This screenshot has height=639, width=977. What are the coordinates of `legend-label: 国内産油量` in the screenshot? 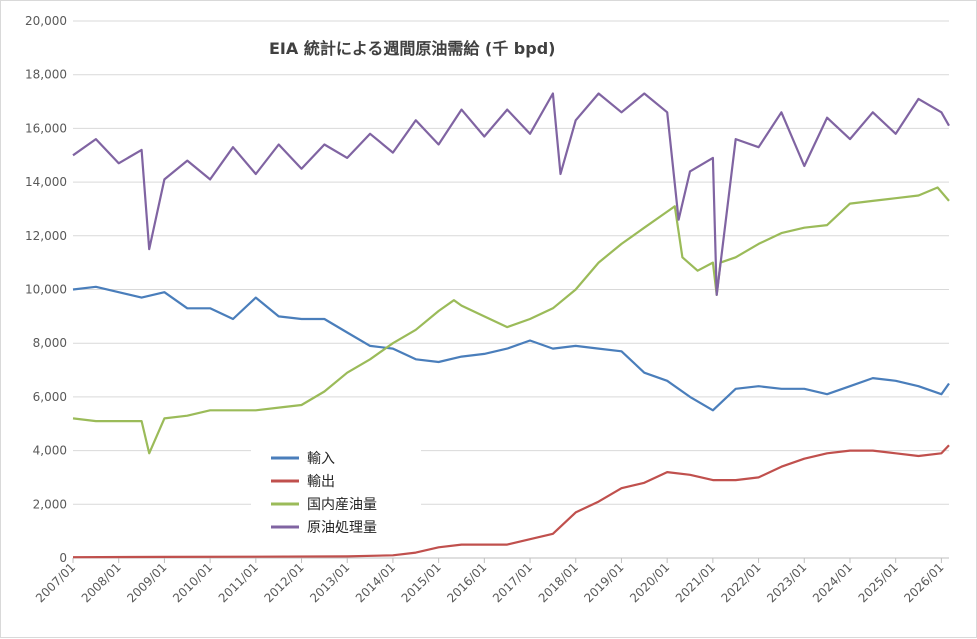 It's located at (342, 505).